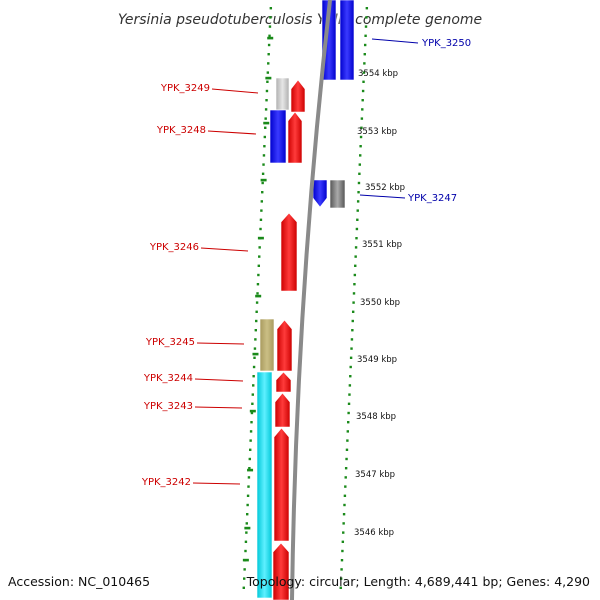  I want to click on gene-leader-line-ypk3249, so click(235, 91).